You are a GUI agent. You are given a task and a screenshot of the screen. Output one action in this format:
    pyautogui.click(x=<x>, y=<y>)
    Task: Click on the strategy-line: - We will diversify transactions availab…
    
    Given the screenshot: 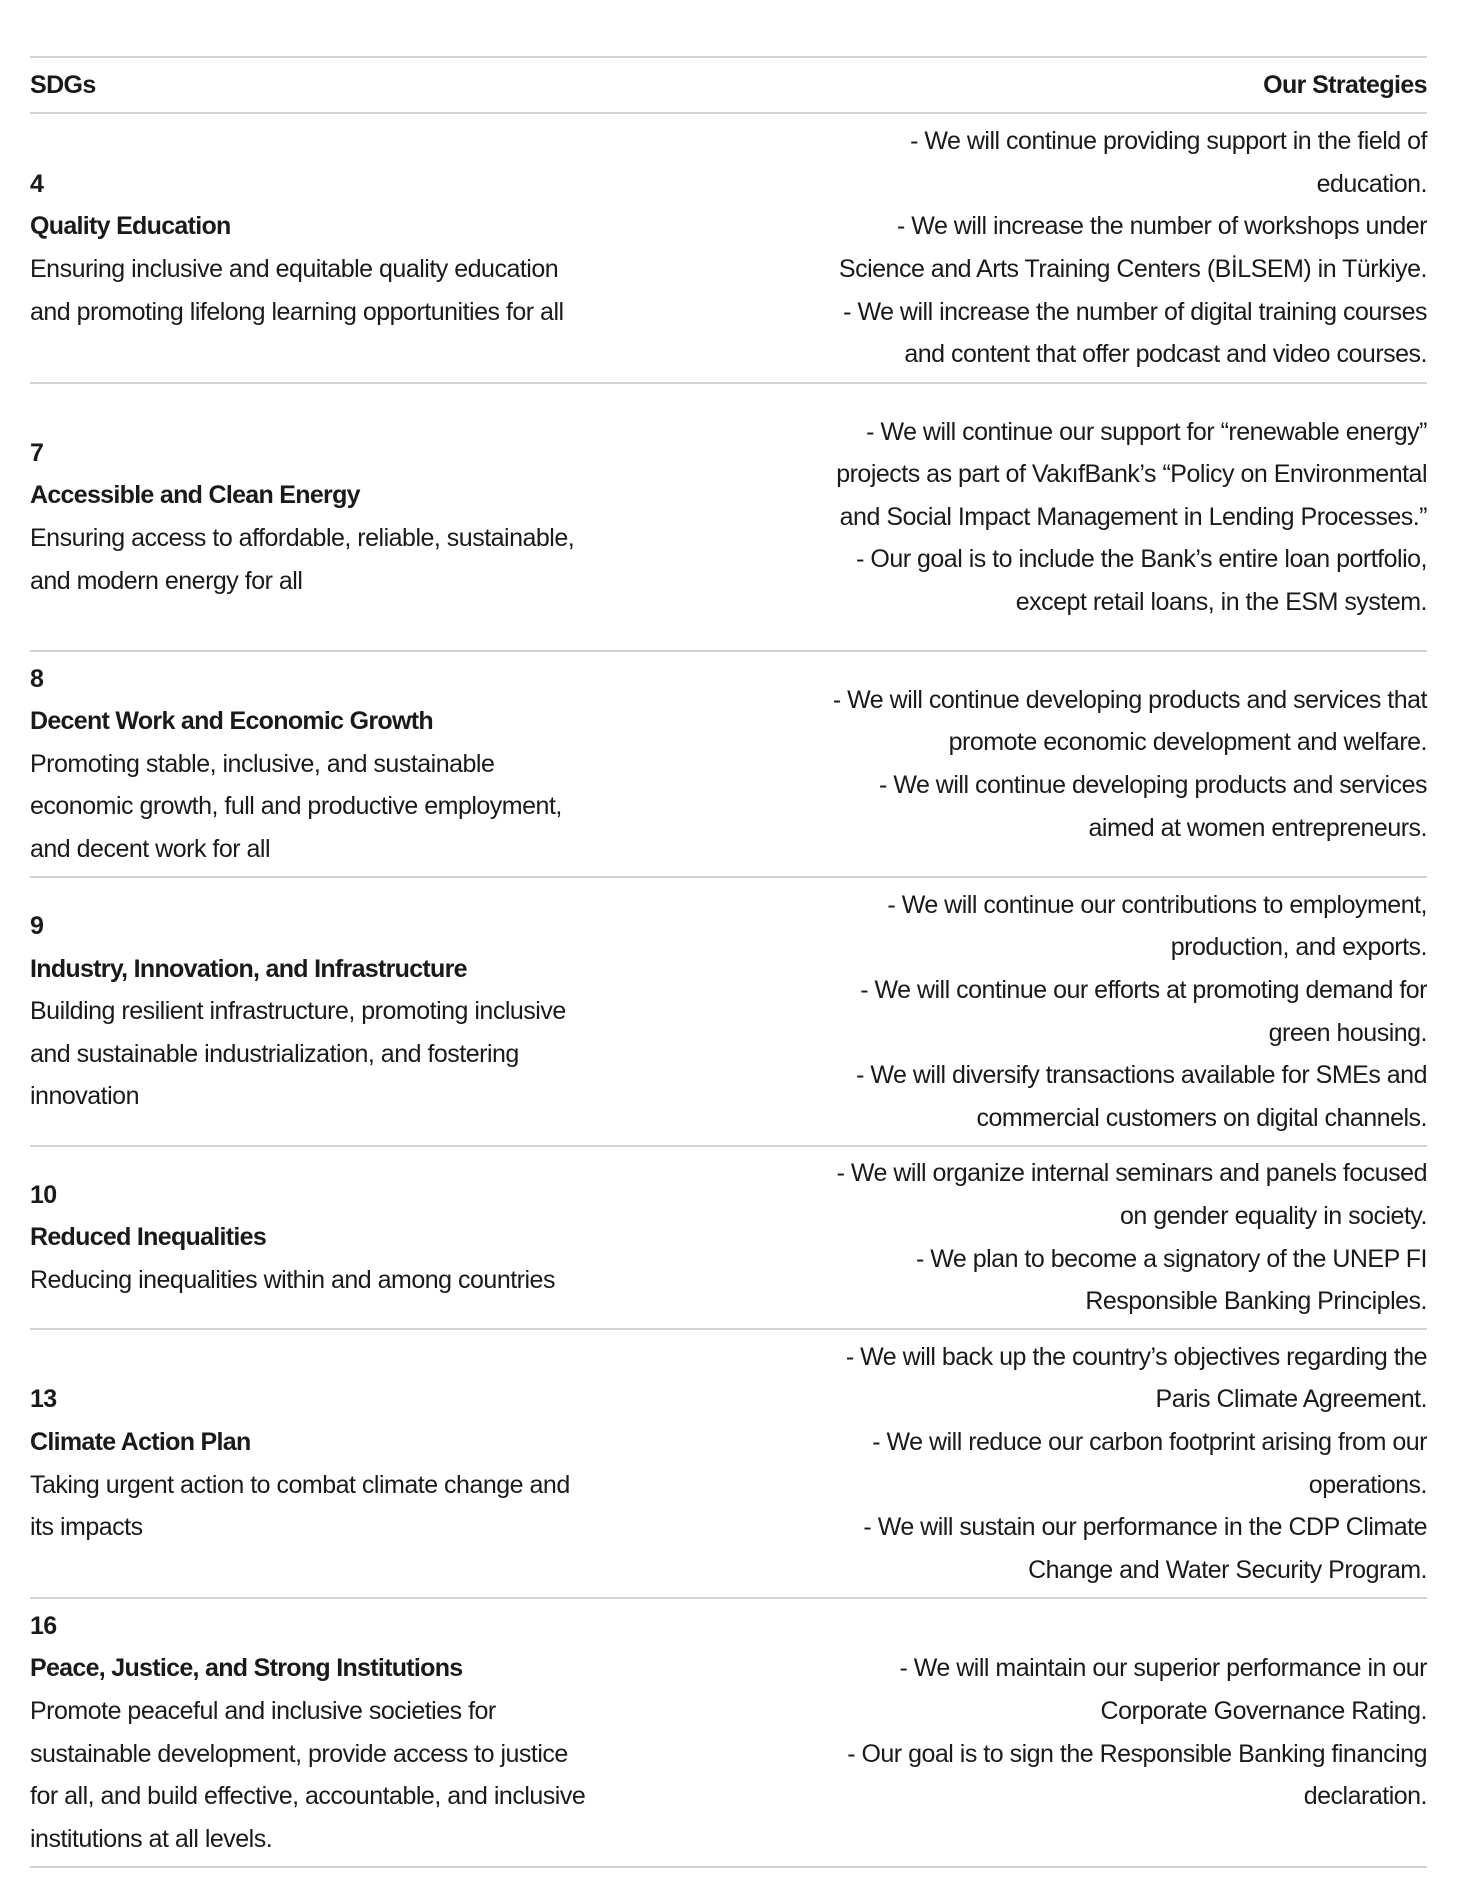 What is the action you would take?
    pyautogui.click(x=1141, y=1075)
    